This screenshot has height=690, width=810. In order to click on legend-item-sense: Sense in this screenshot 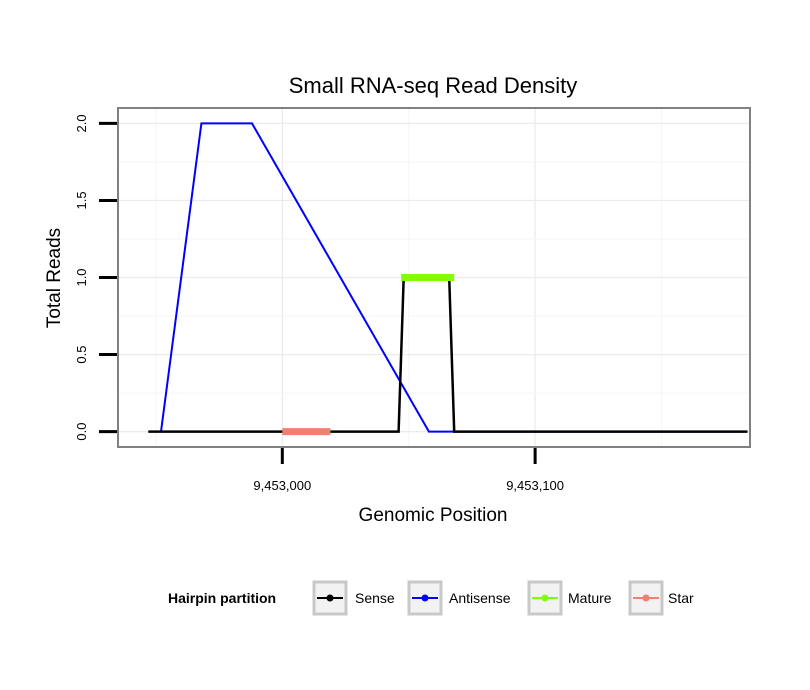, I will do `click(353, 598)`.